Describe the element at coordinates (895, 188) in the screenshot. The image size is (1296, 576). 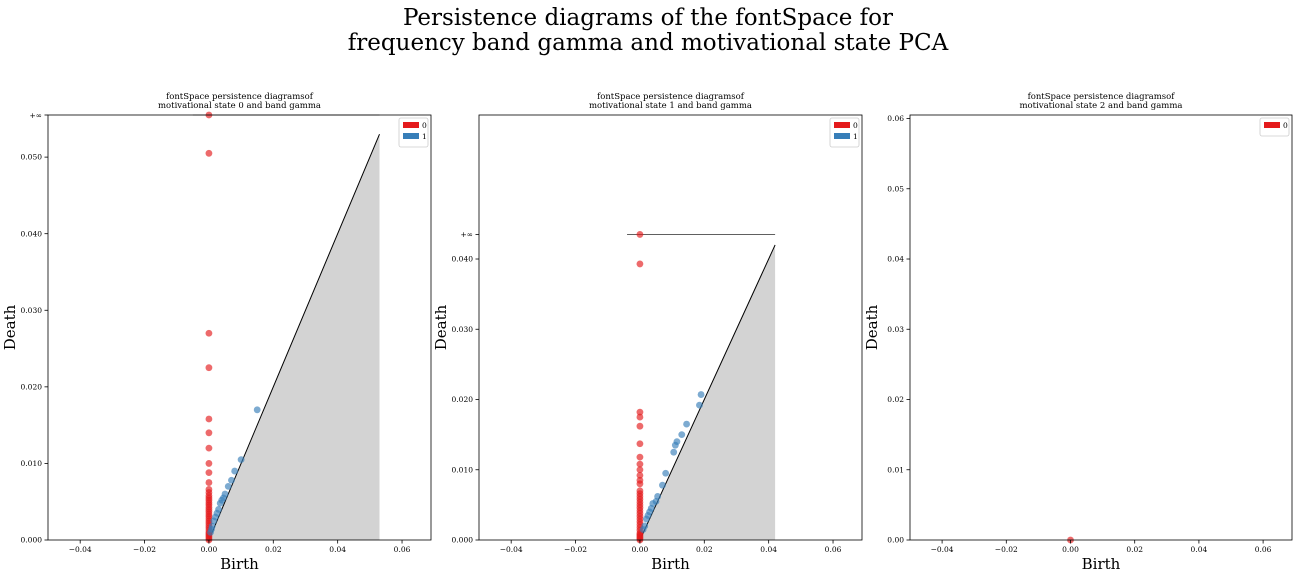
I see `y-tick-label: 0.05` at that location.